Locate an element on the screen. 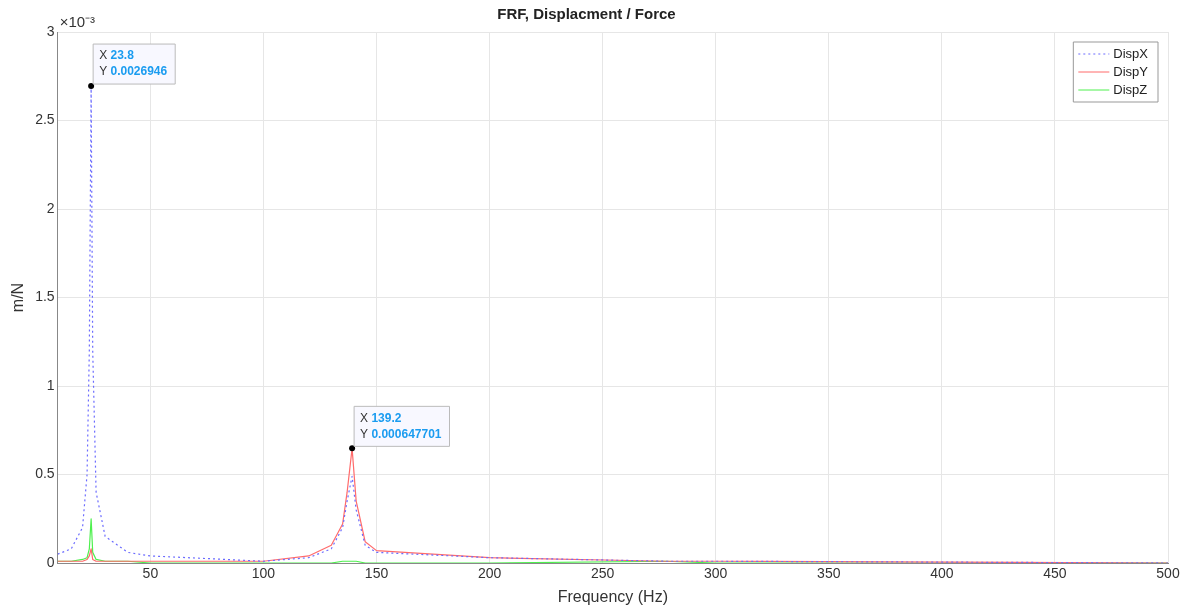  y-tick-label: 2 is located at coordinates (50, 207).